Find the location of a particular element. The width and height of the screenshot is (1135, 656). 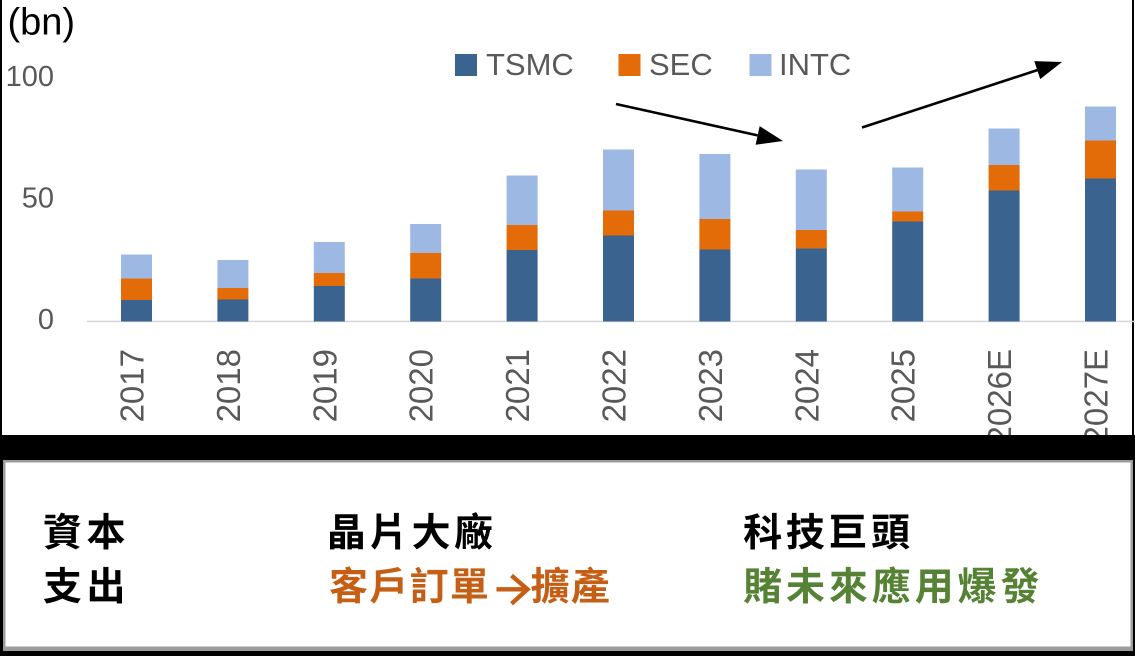

svg-text: 50 is located at coordinates (38, 199).